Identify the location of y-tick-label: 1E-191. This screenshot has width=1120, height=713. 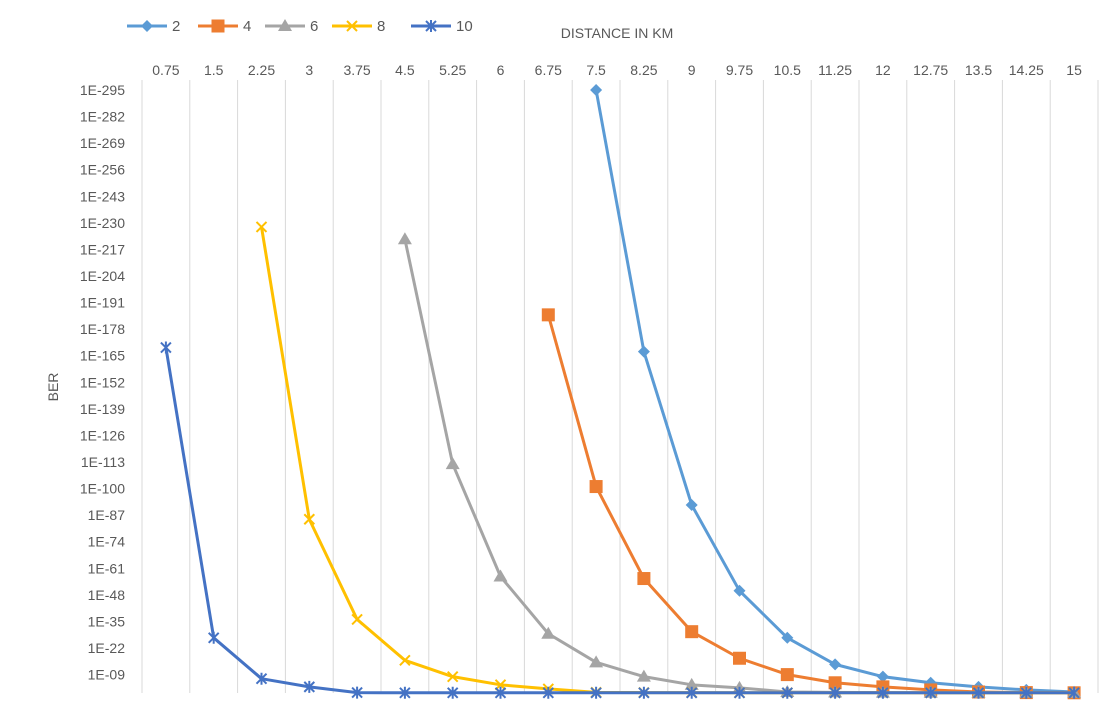
(102, 303).